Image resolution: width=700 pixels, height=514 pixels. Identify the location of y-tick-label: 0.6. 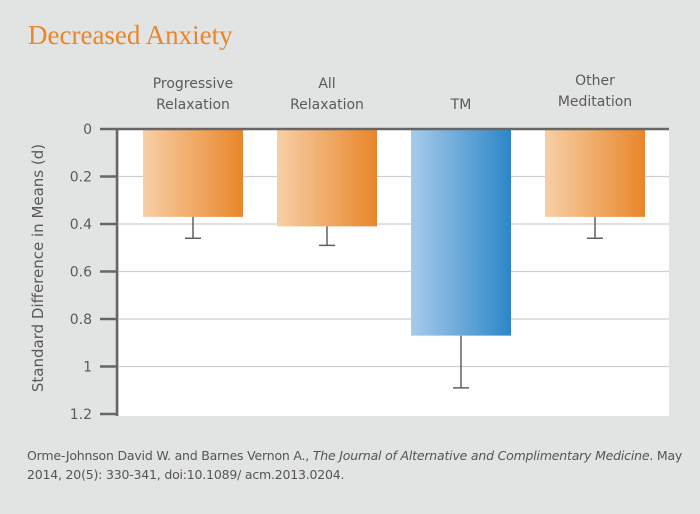
(81, 273).